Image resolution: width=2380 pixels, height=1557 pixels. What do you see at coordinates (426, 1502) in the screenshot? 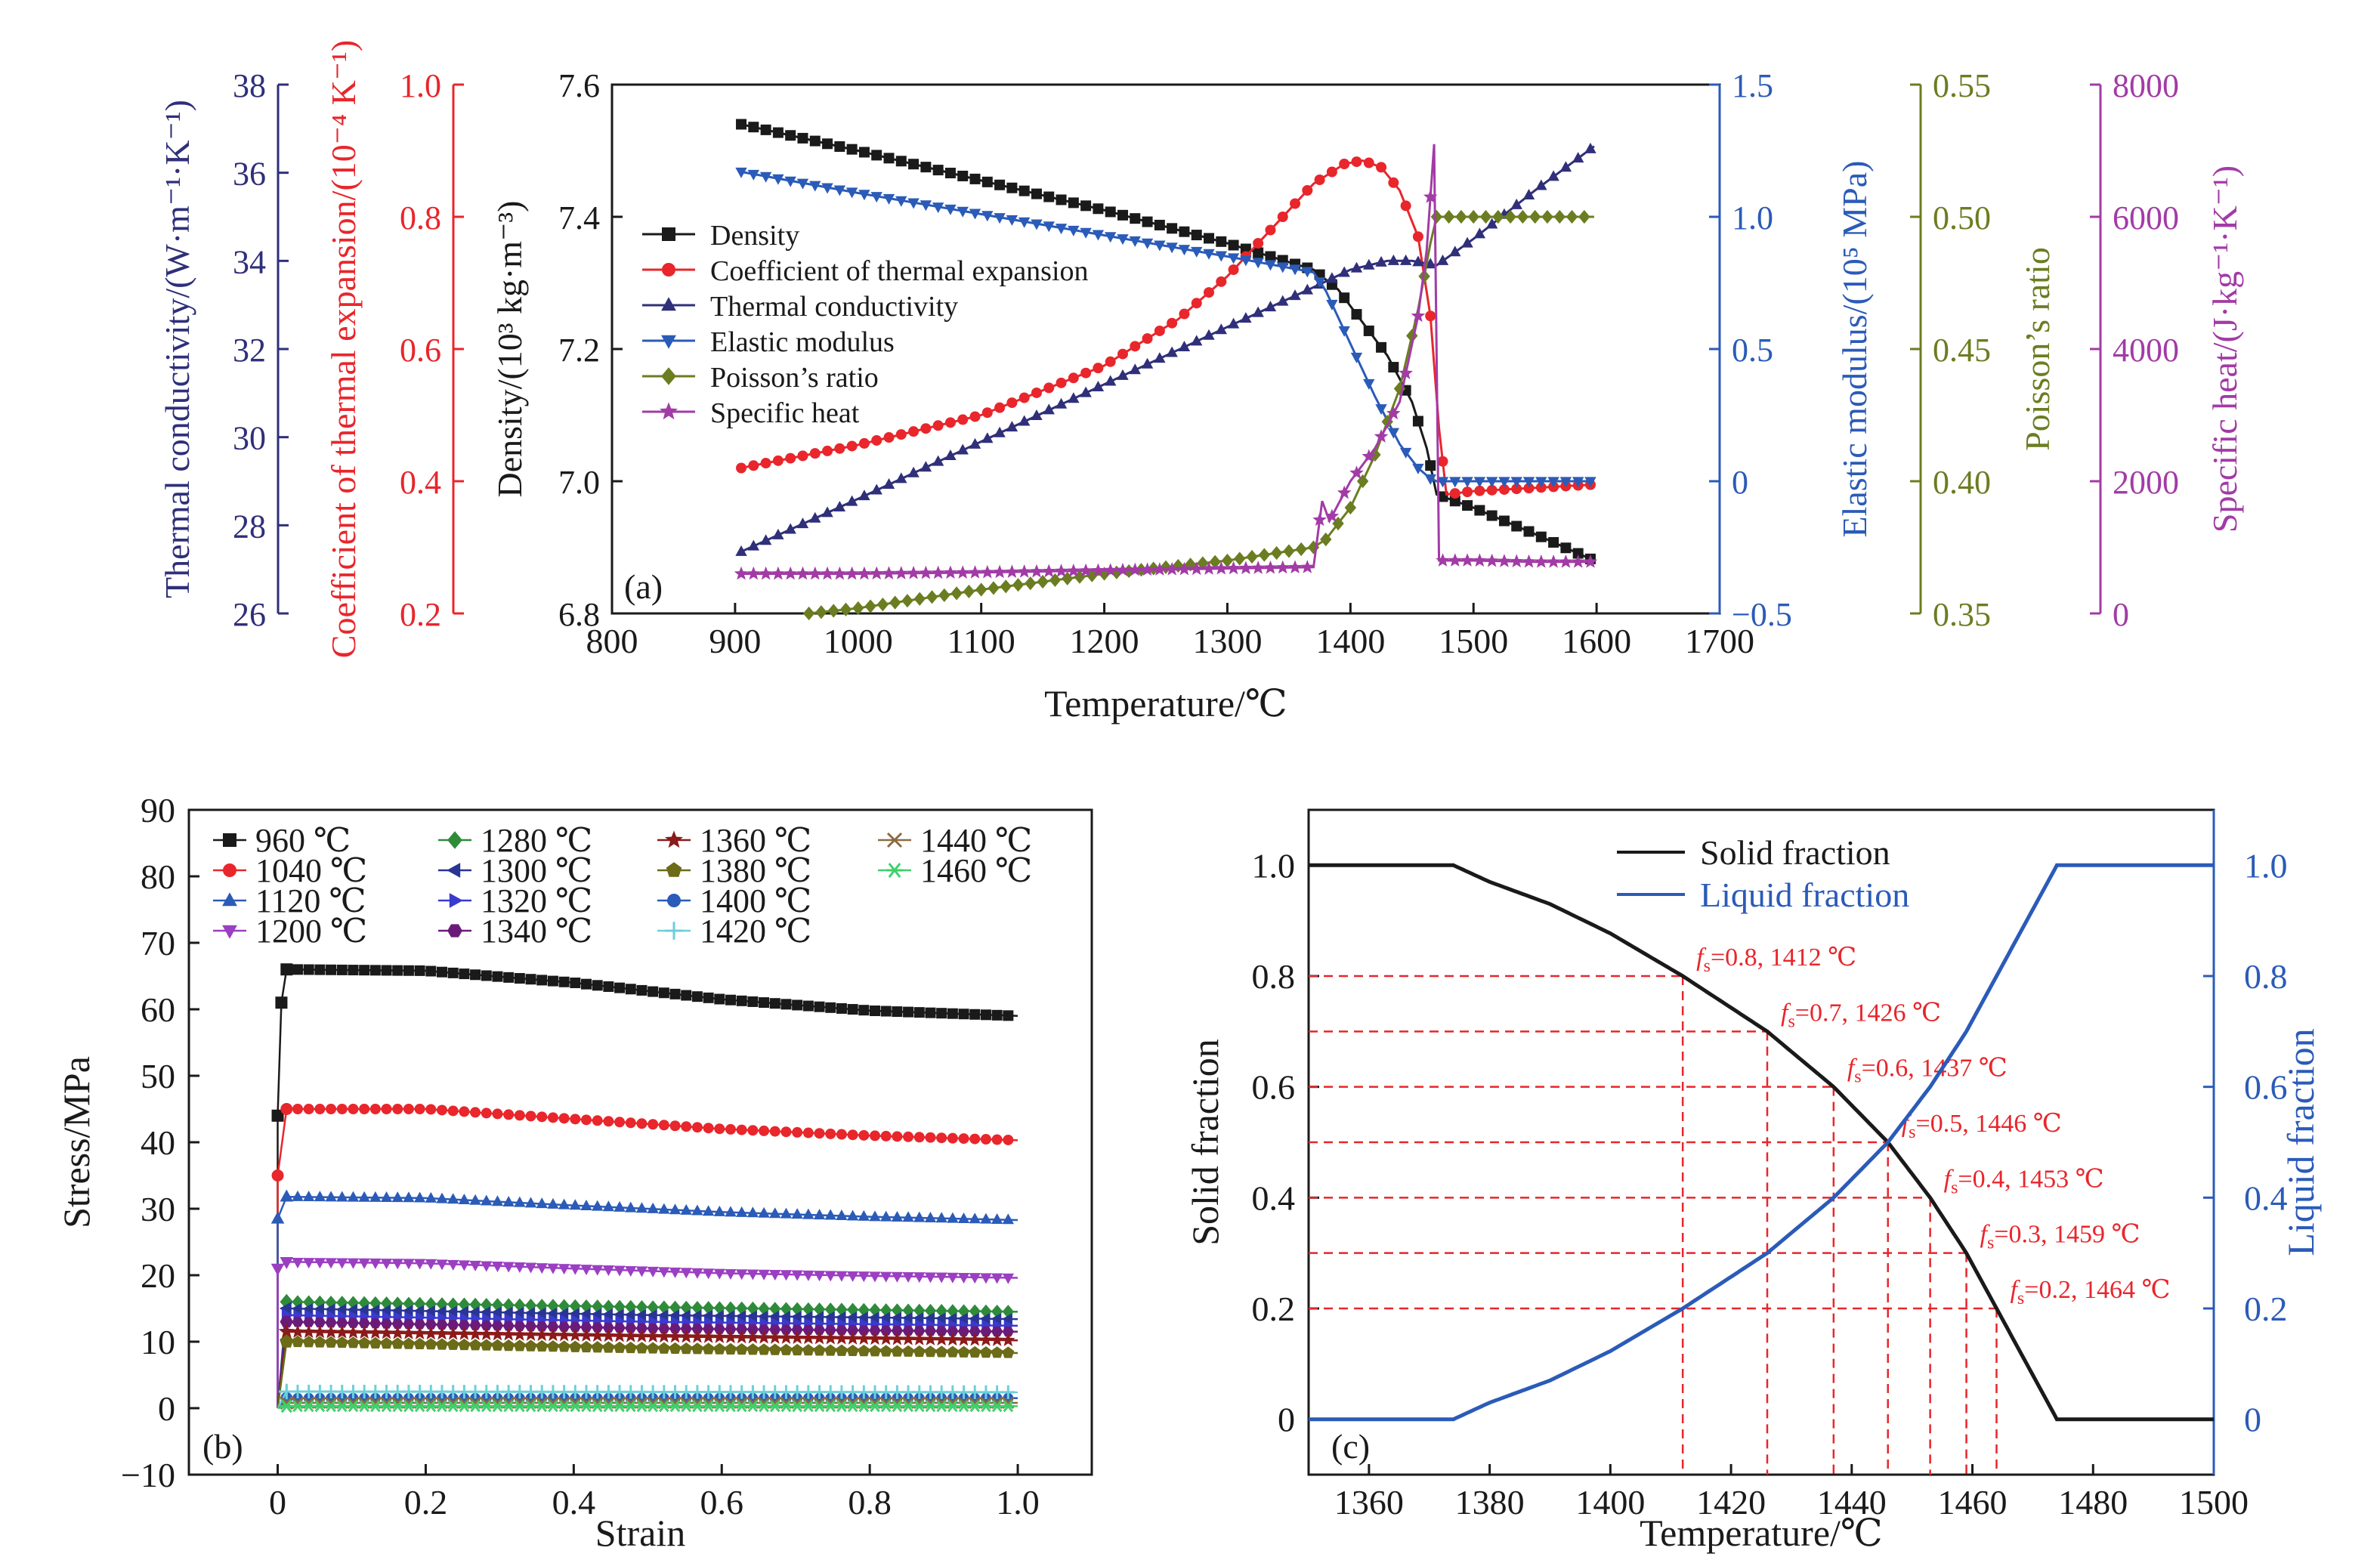
I see `panel-b-x-tick-label: 0.2` at bounding box center [426, 1502].